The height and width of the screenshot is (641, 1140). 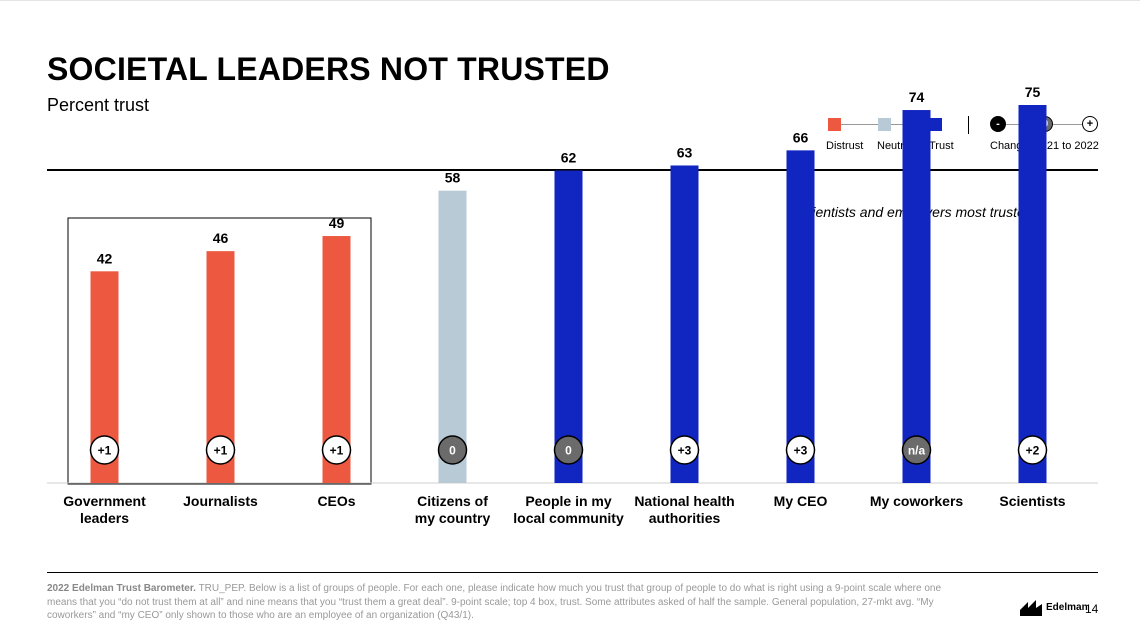 What do you see at coordinates (452, 501) in the screenshot?
I see `category-label: Citizens of` at bounding box center [452, 501].